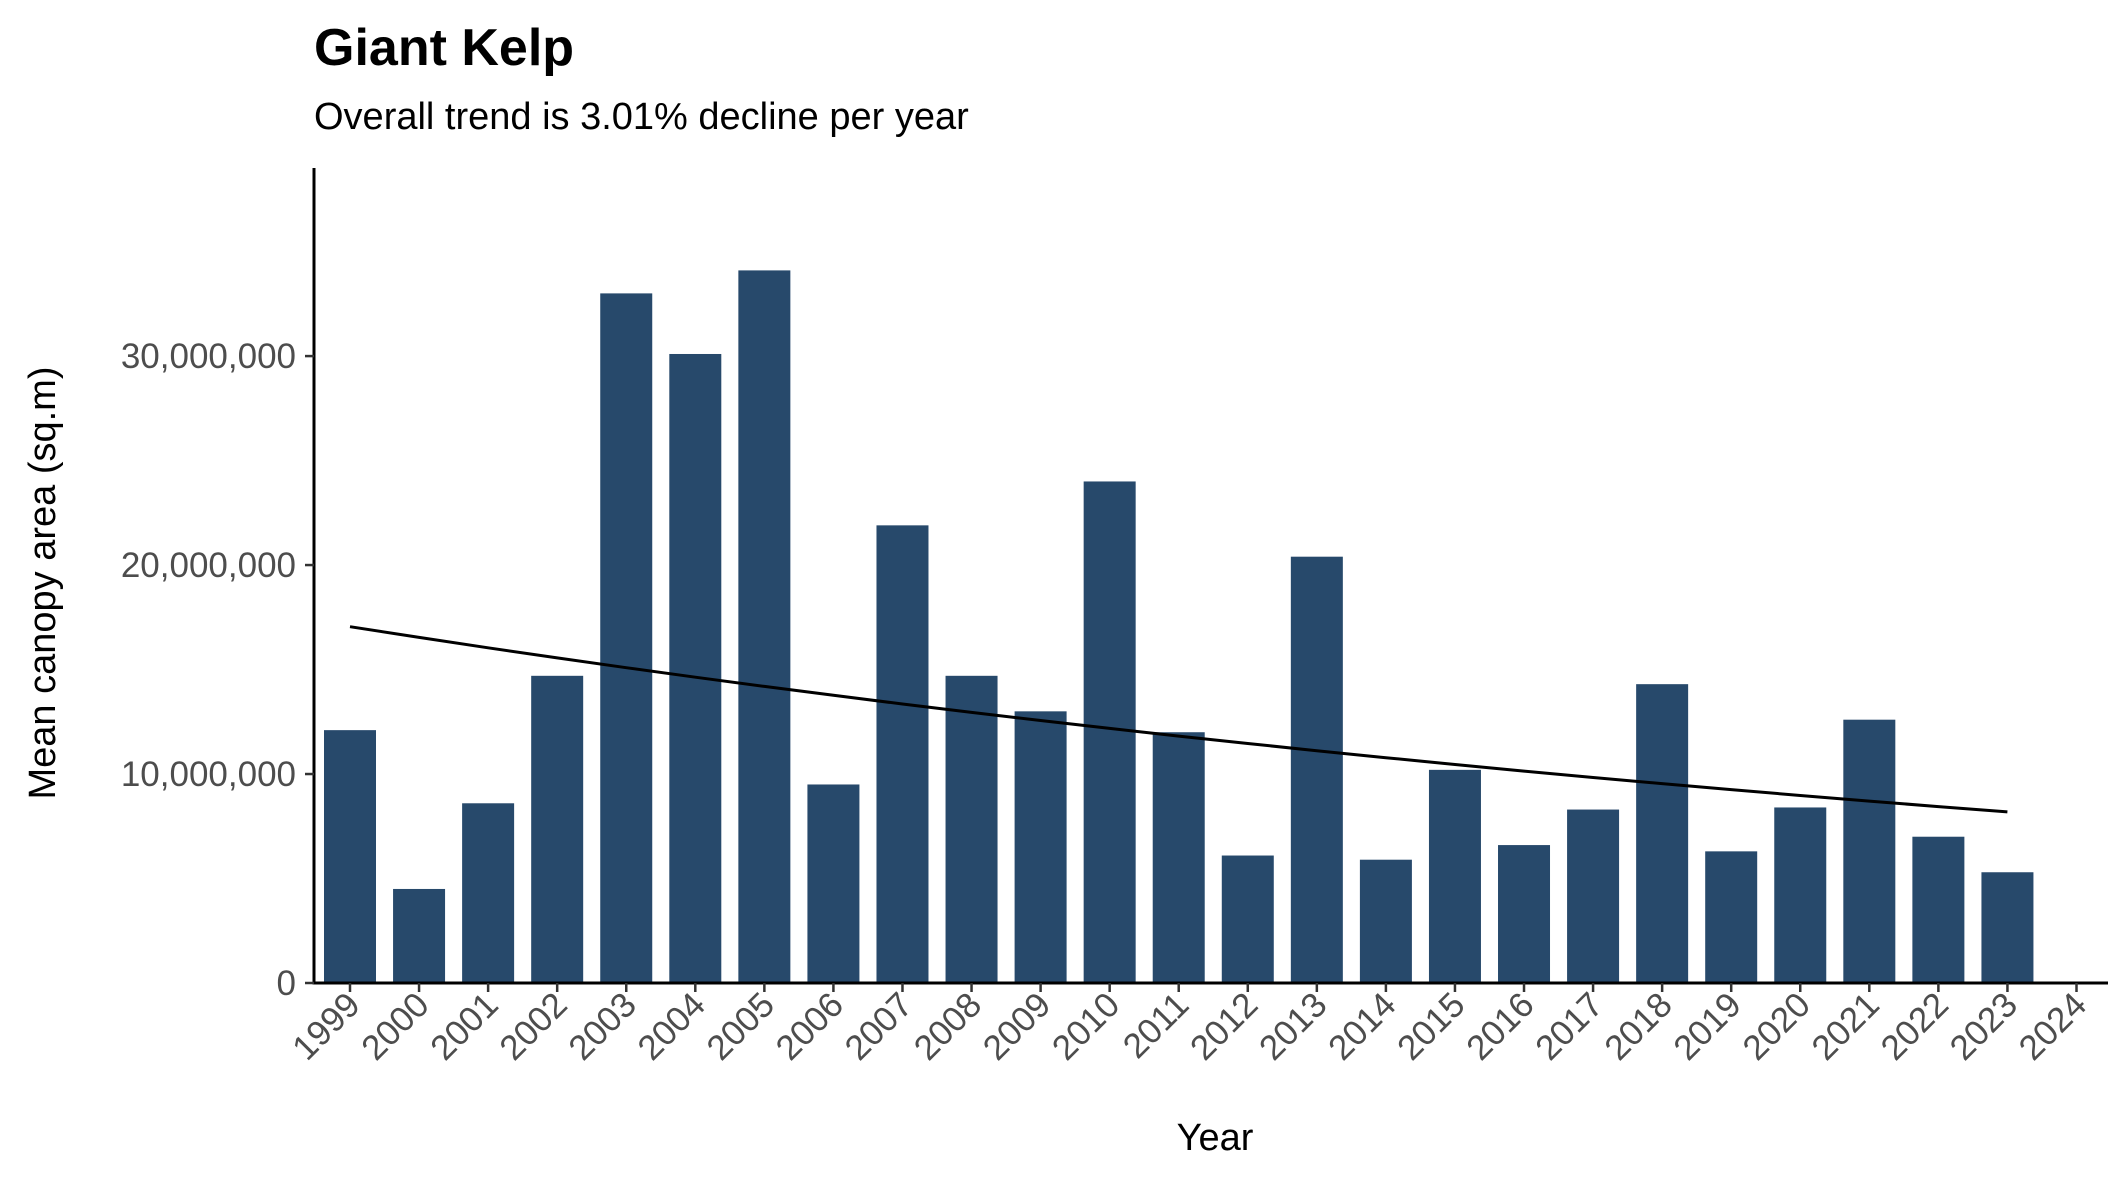  Describe the element at coordinates (1569, 1026) in the screenshot. I see `x-tick-label-2017: 2017` at that location.